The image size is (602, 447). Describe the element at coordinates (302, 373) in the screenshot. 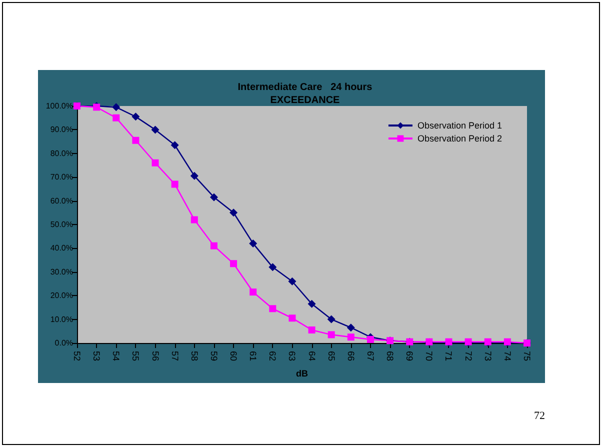

I see `x-axis-title: dB` at that location.